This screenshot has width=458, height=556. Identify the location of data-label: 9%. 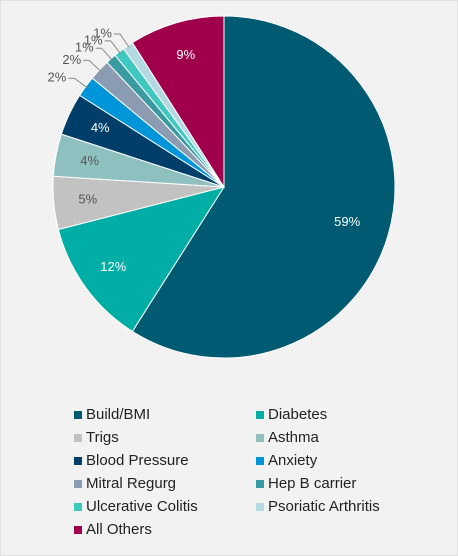
(185, 54).